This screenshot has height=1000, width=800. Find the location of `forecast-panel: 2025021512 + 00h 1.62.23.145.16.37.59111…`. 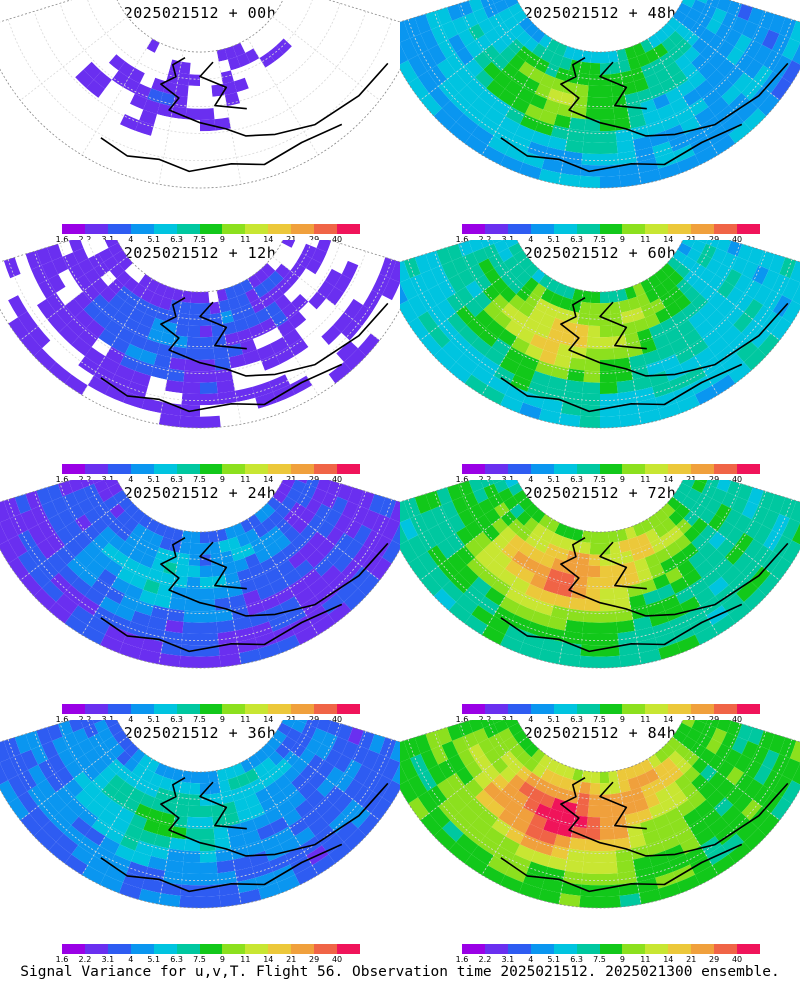

forecast-panel: 2025021512 + 00h 1.62.23.145.16.37.59111… is located at coordinates (200, 122).